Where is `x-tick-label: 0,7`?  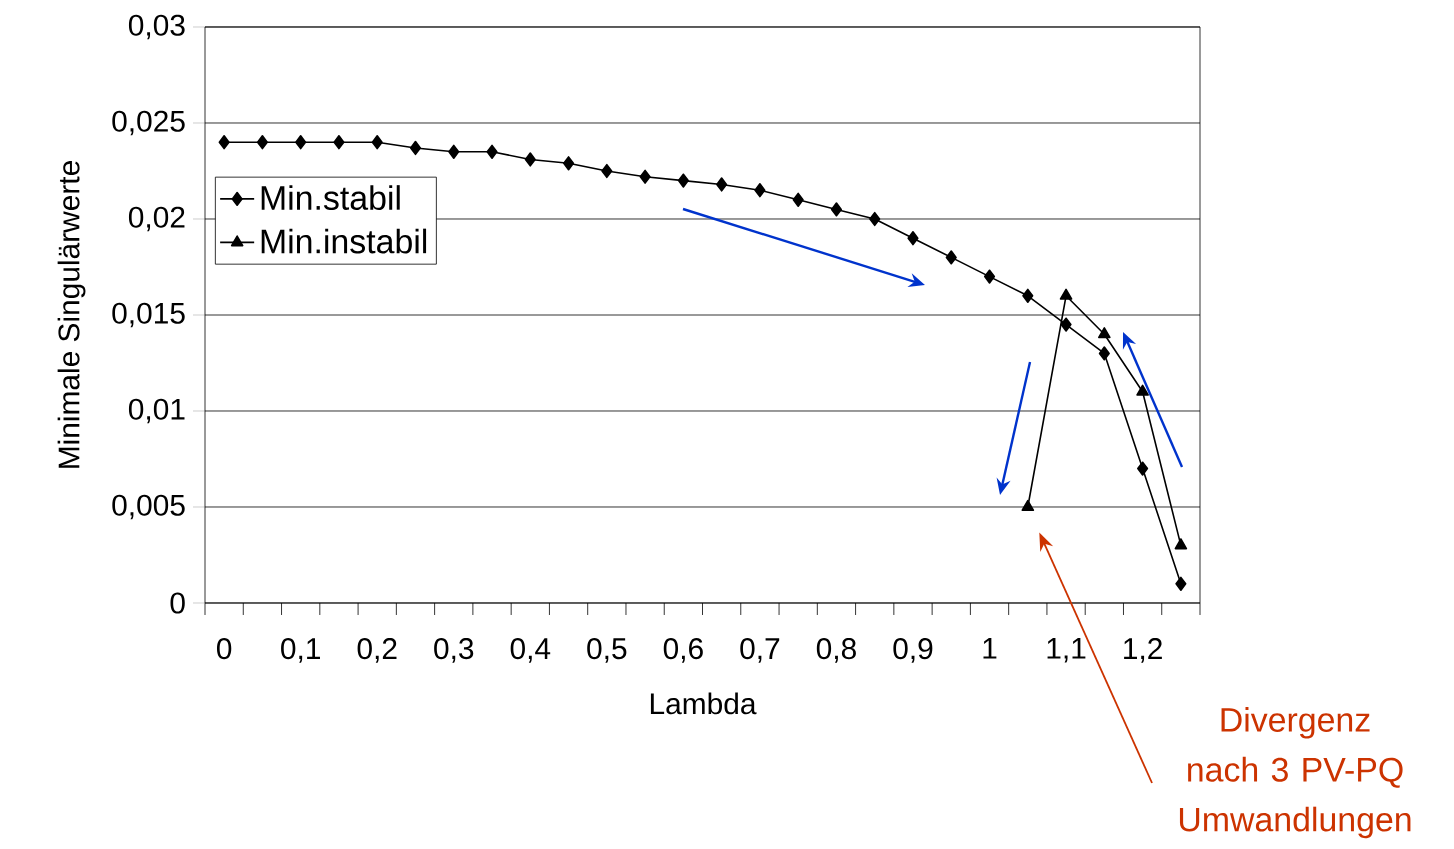
x-tick-label: 0,7 is located at coordinates (760, 650).